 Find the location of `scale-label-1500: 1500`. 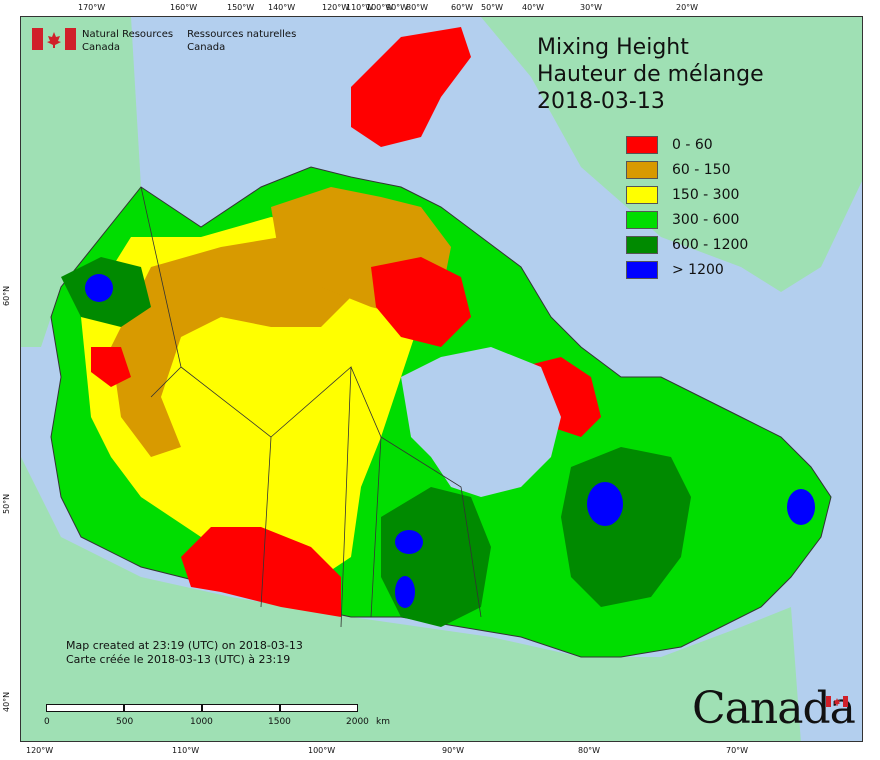

scale-label-1500: 1500 is located at coordinates (279, 722).